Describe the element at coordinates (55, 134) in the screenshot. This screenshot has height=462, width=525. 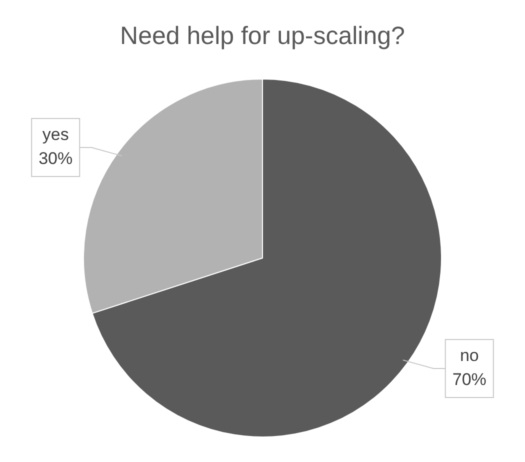
I see `slice-label: yes` at that location.